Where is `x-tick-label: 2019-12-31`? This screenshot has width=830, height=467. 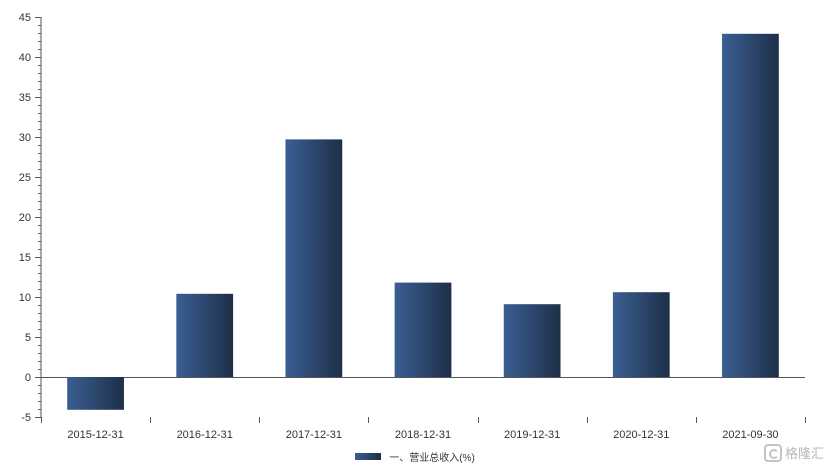
x-tick-label: 2019-12-31 is located at coordinates (532, 435).